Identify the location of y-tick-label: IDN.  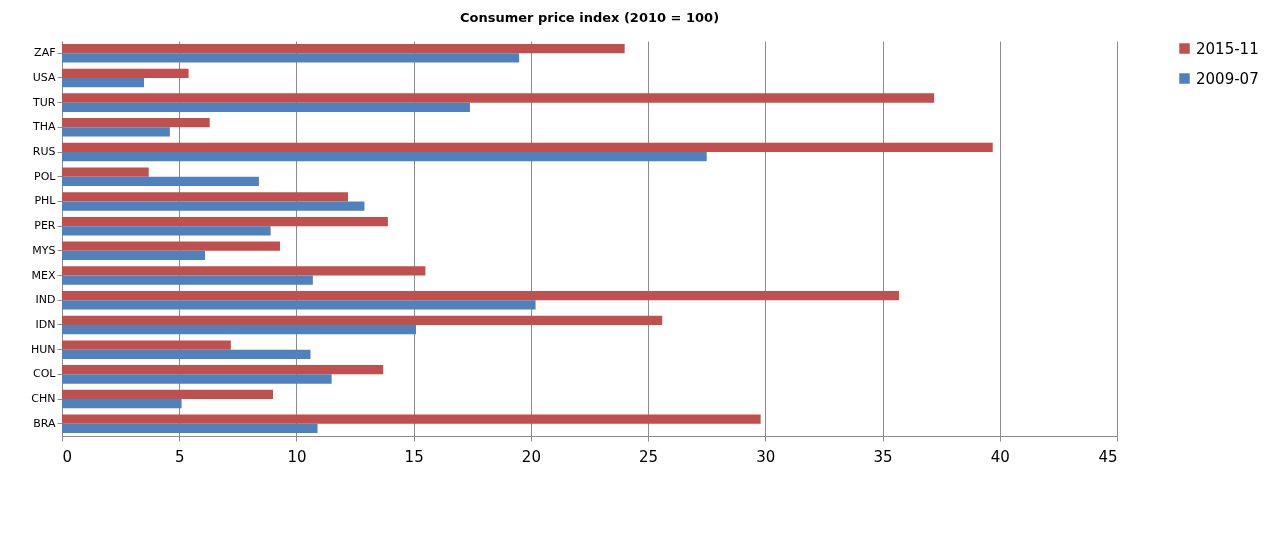
(45, 324).